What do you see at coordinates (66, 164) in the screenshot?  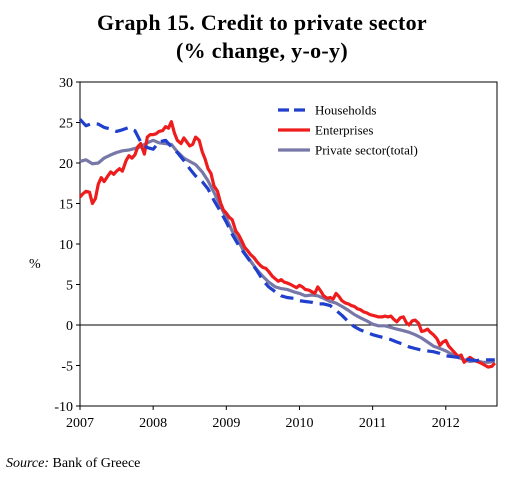 I see `y-tick-label: 20` at bounding box center [66, 164].